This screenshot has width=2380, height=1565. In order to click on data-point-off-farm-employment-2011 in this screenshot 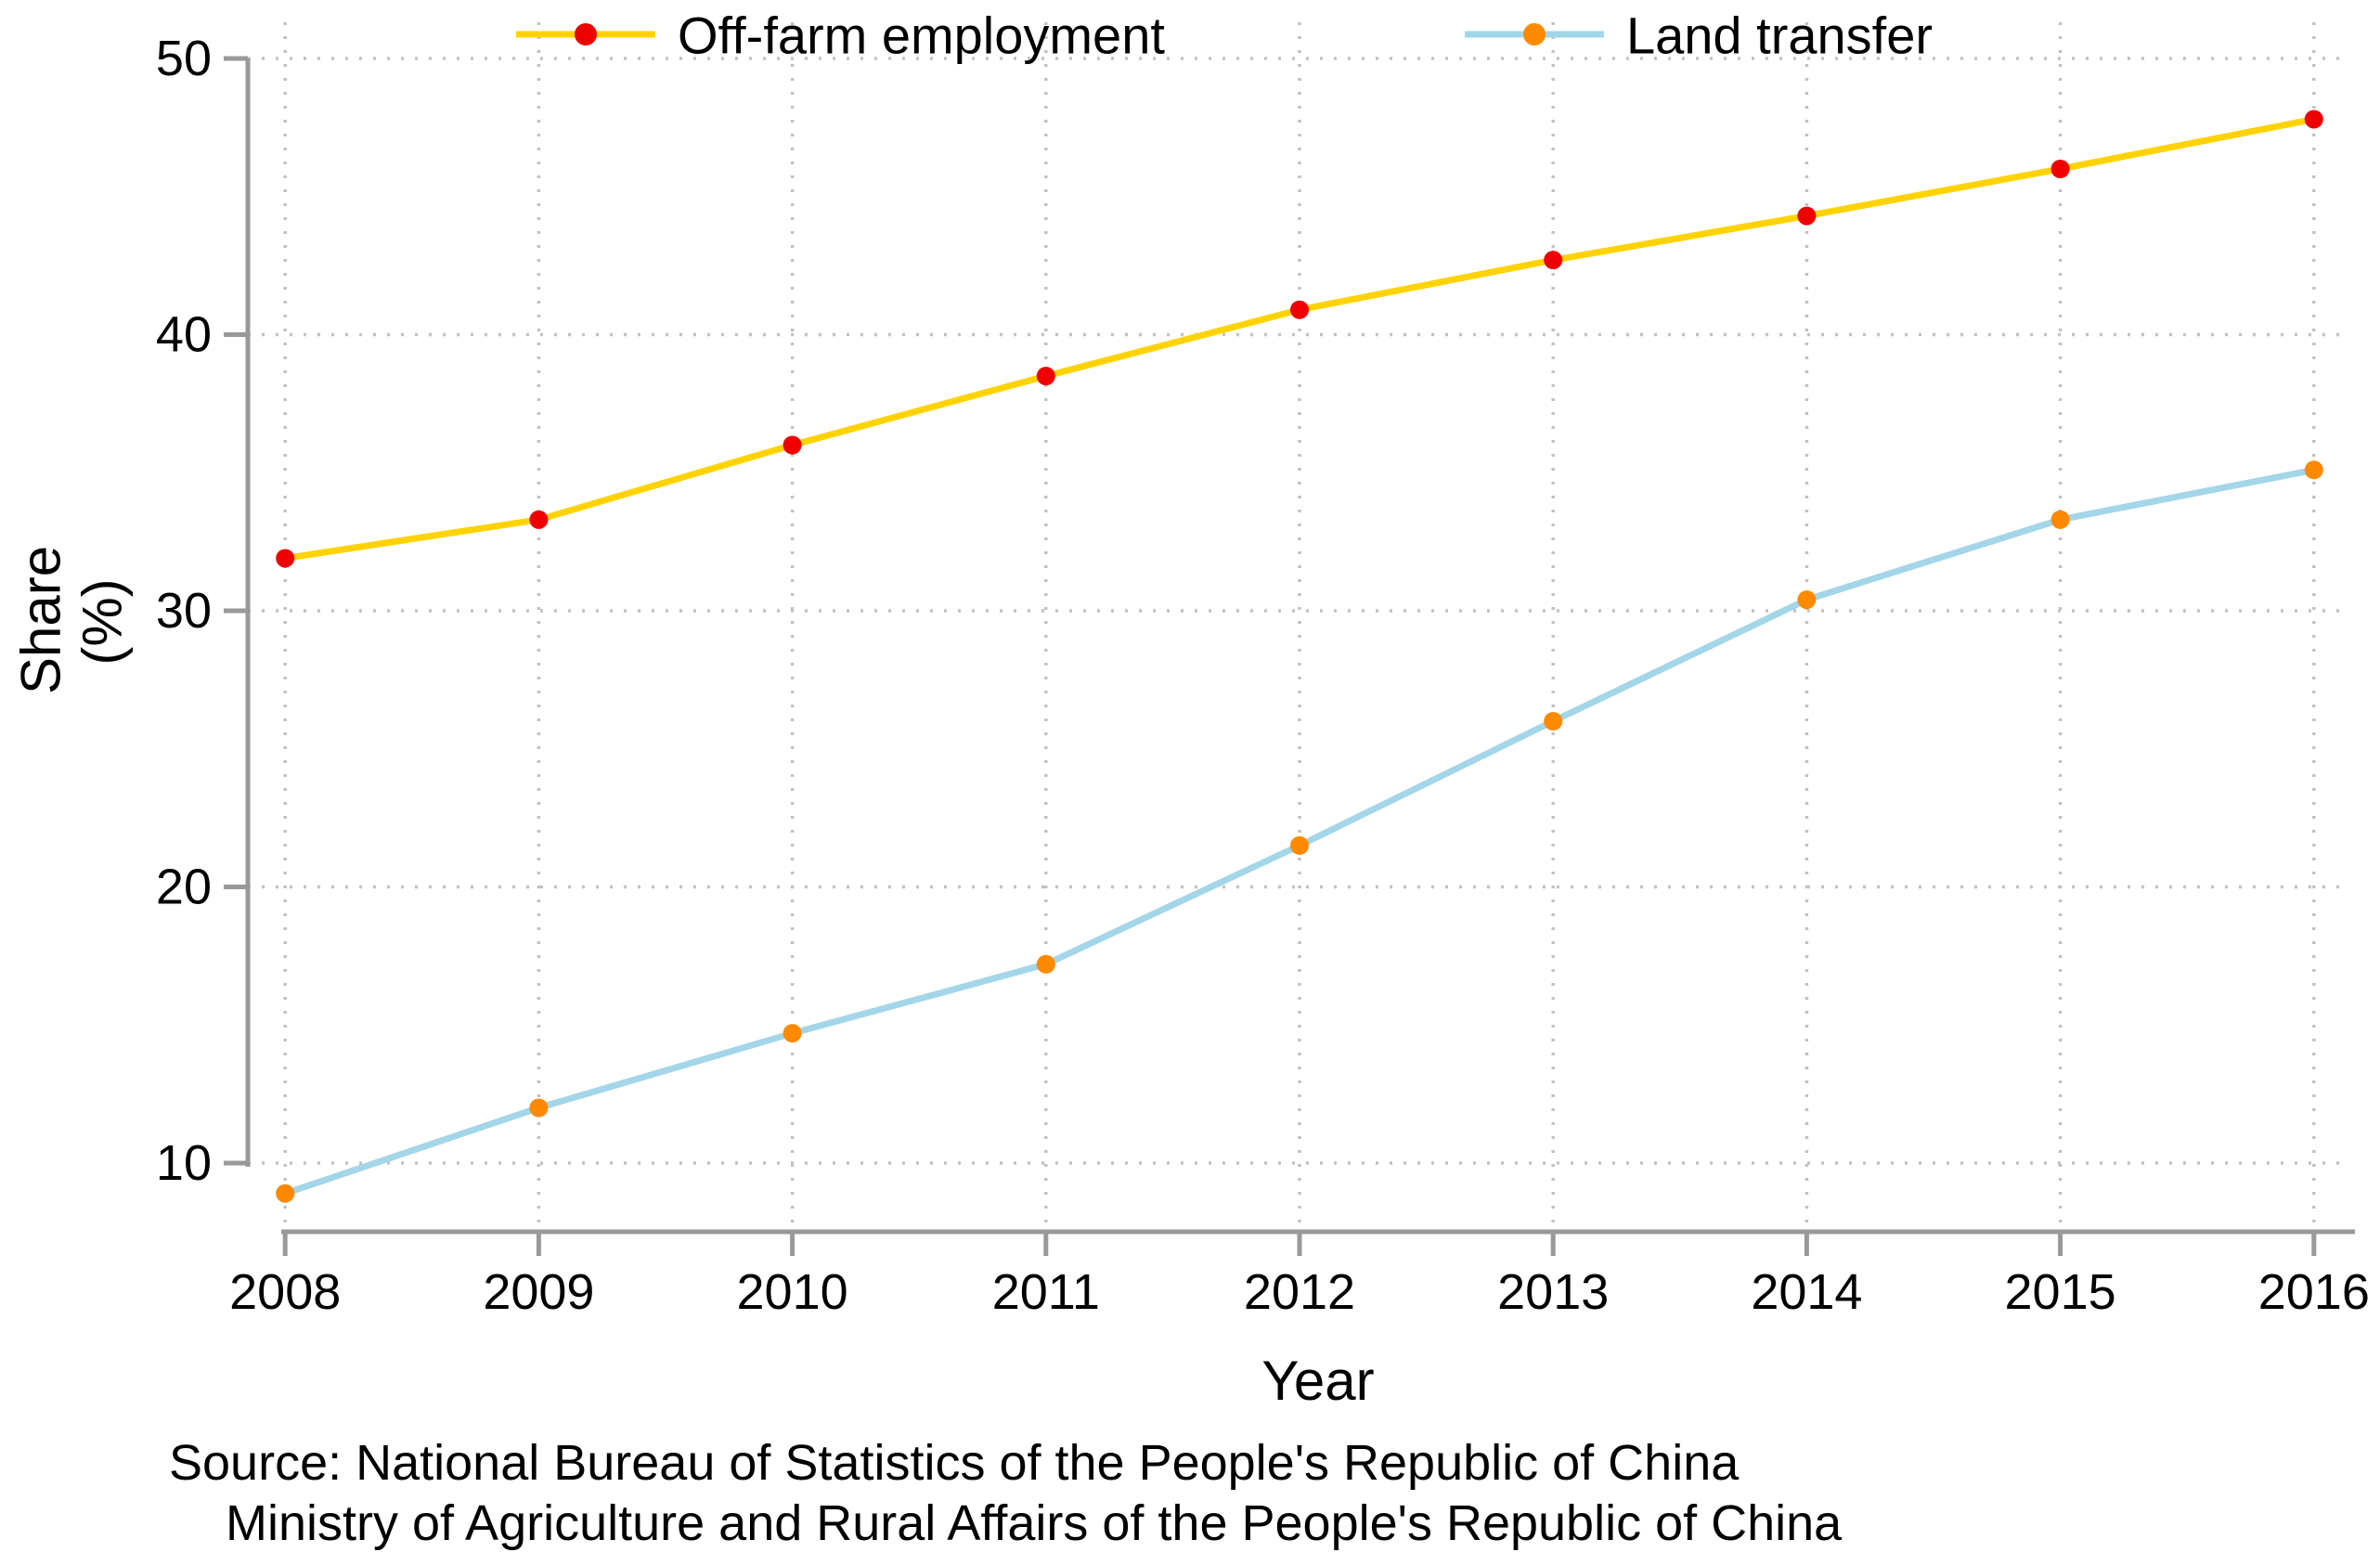, I will do `click(1045, 376)`.